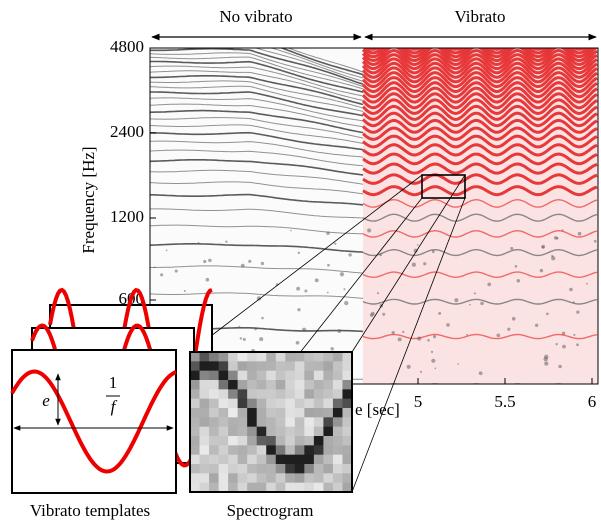  Describe the element at coordinates (127, 216) in the screenshot. I see `y-tick-label: 1200` at that location.